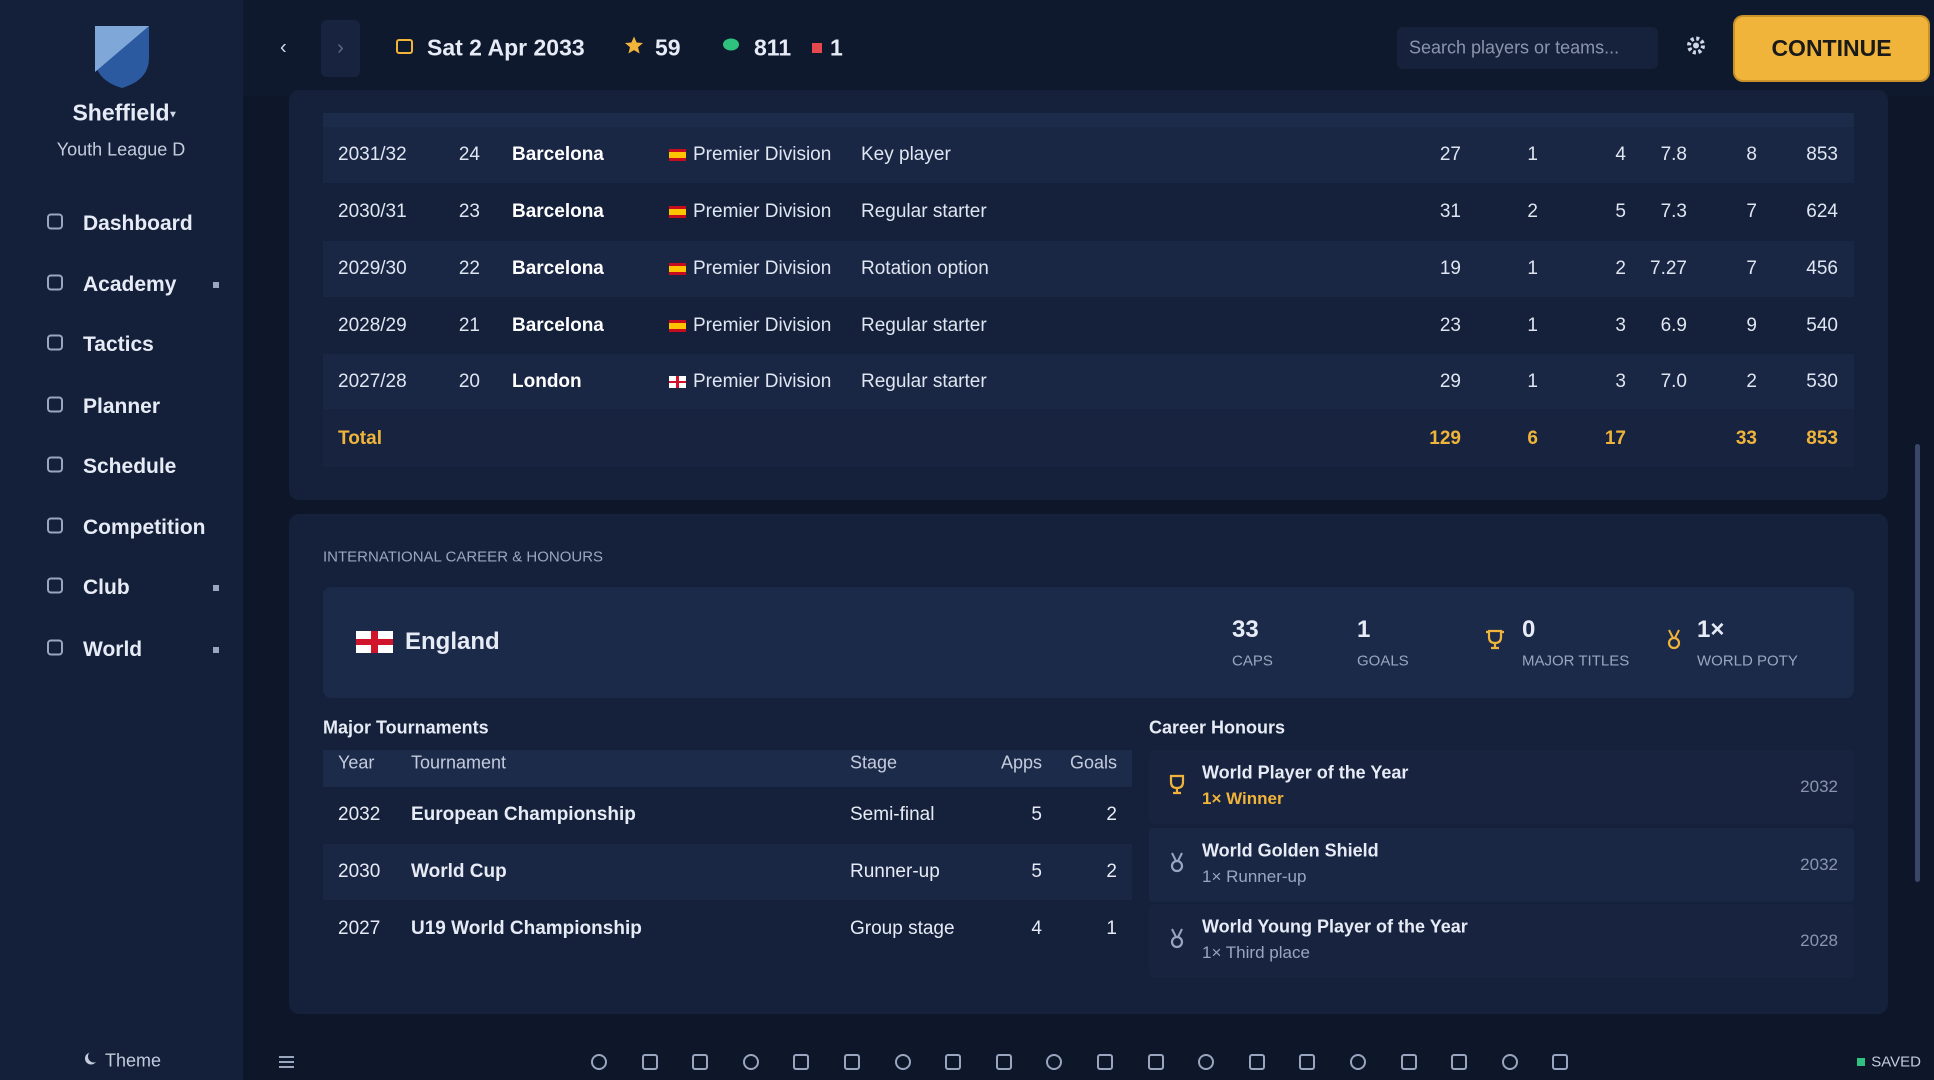  What do you see at coordinates (404, 46) in the screenshot?
I see `calendar-icon` at bounding box center [404, 46].